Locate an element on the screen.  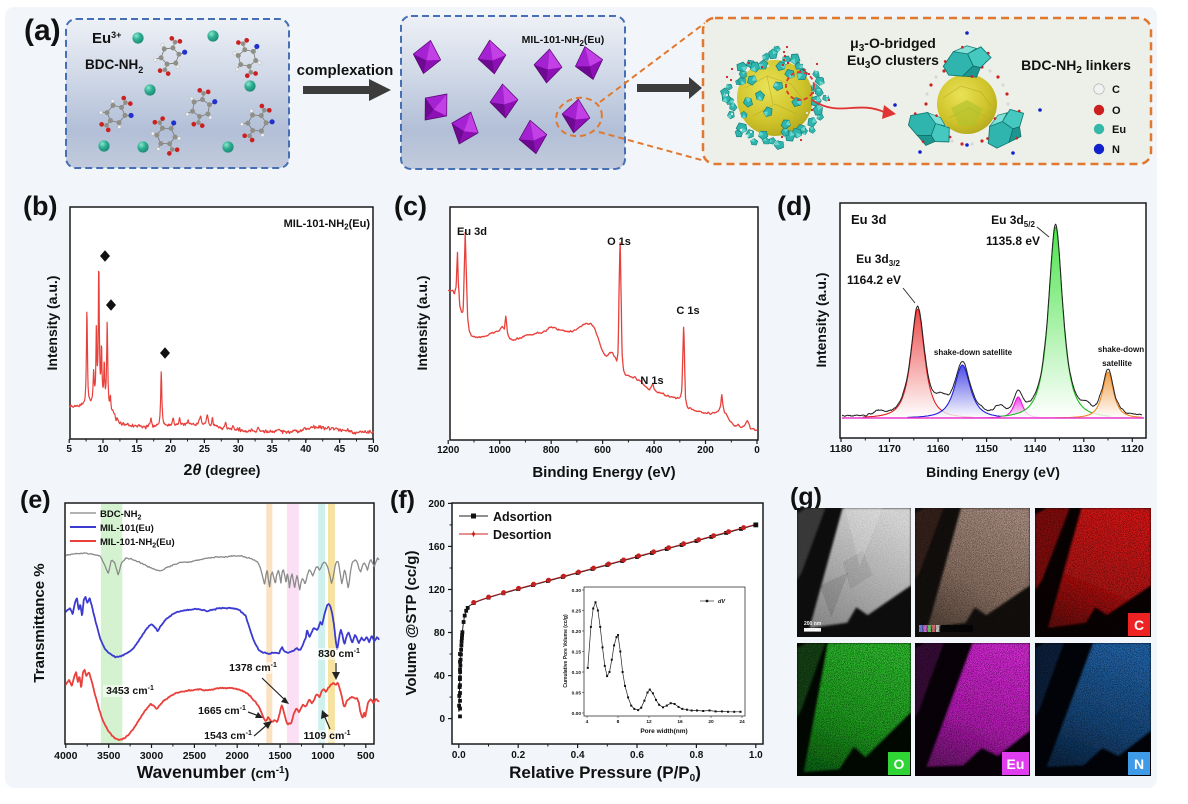
svg-text: (g) is located at coordinates (806, 497).